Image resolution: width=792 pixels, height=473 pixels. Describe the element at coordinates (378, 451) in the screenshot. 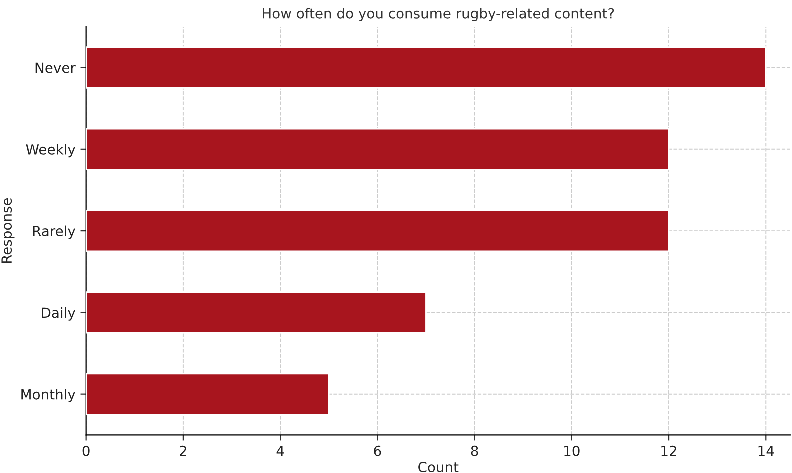

I see `x-tick-label: 6` at that location.